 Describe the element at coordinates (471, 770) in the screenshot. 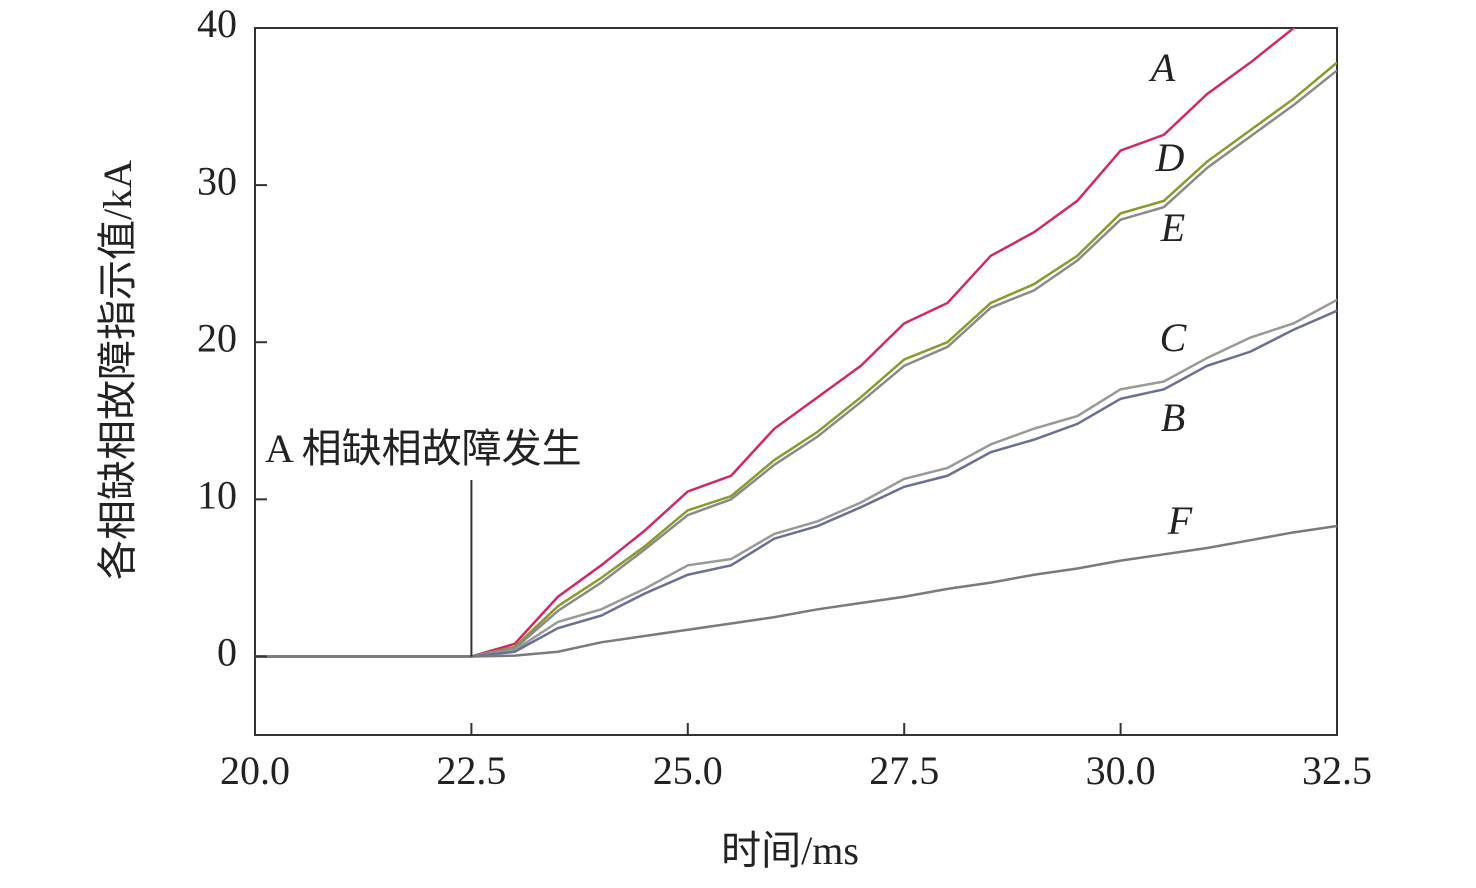

I see `x-tick-label: 22.5` at that location.